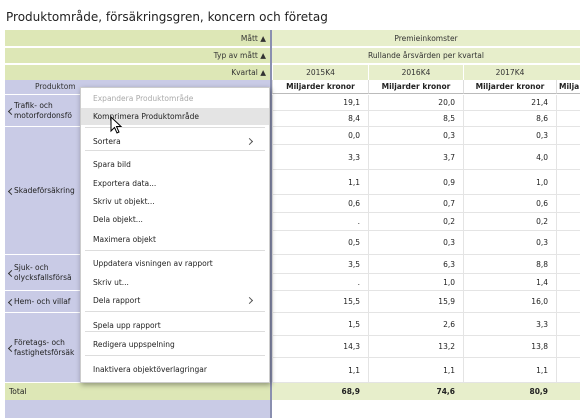 The image size is (580, 418). I want to click on group-label-line: motorfordonsfö, so click(43, 115).